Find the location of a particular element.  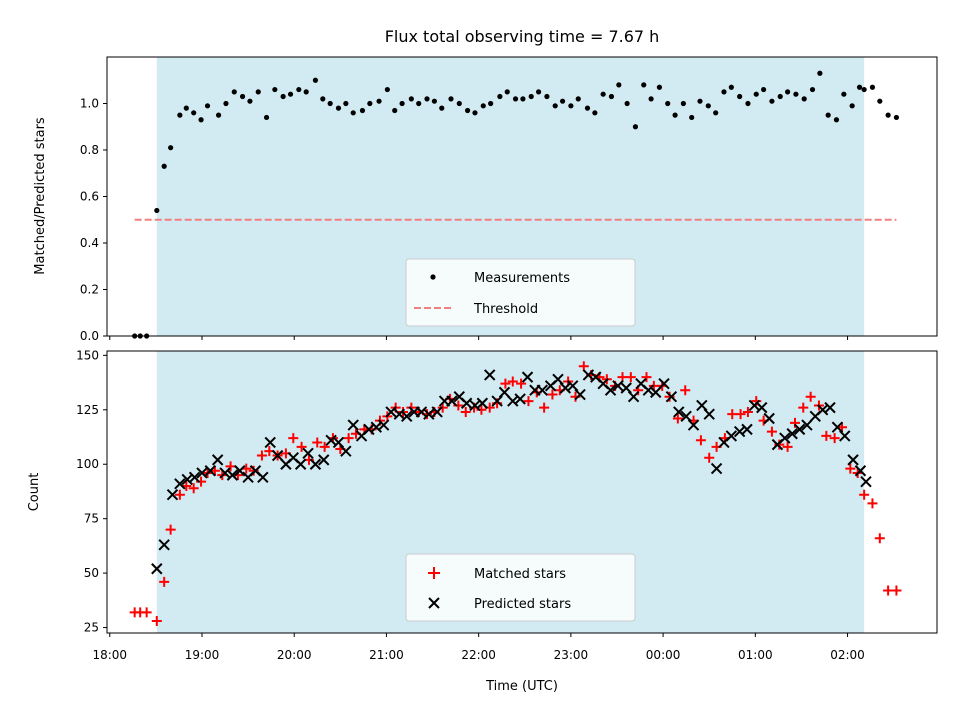

ratio-y-ticks: 0.0 0.2 0.4 0.6 0.8 1.0 is located at coordinates (93, 220).